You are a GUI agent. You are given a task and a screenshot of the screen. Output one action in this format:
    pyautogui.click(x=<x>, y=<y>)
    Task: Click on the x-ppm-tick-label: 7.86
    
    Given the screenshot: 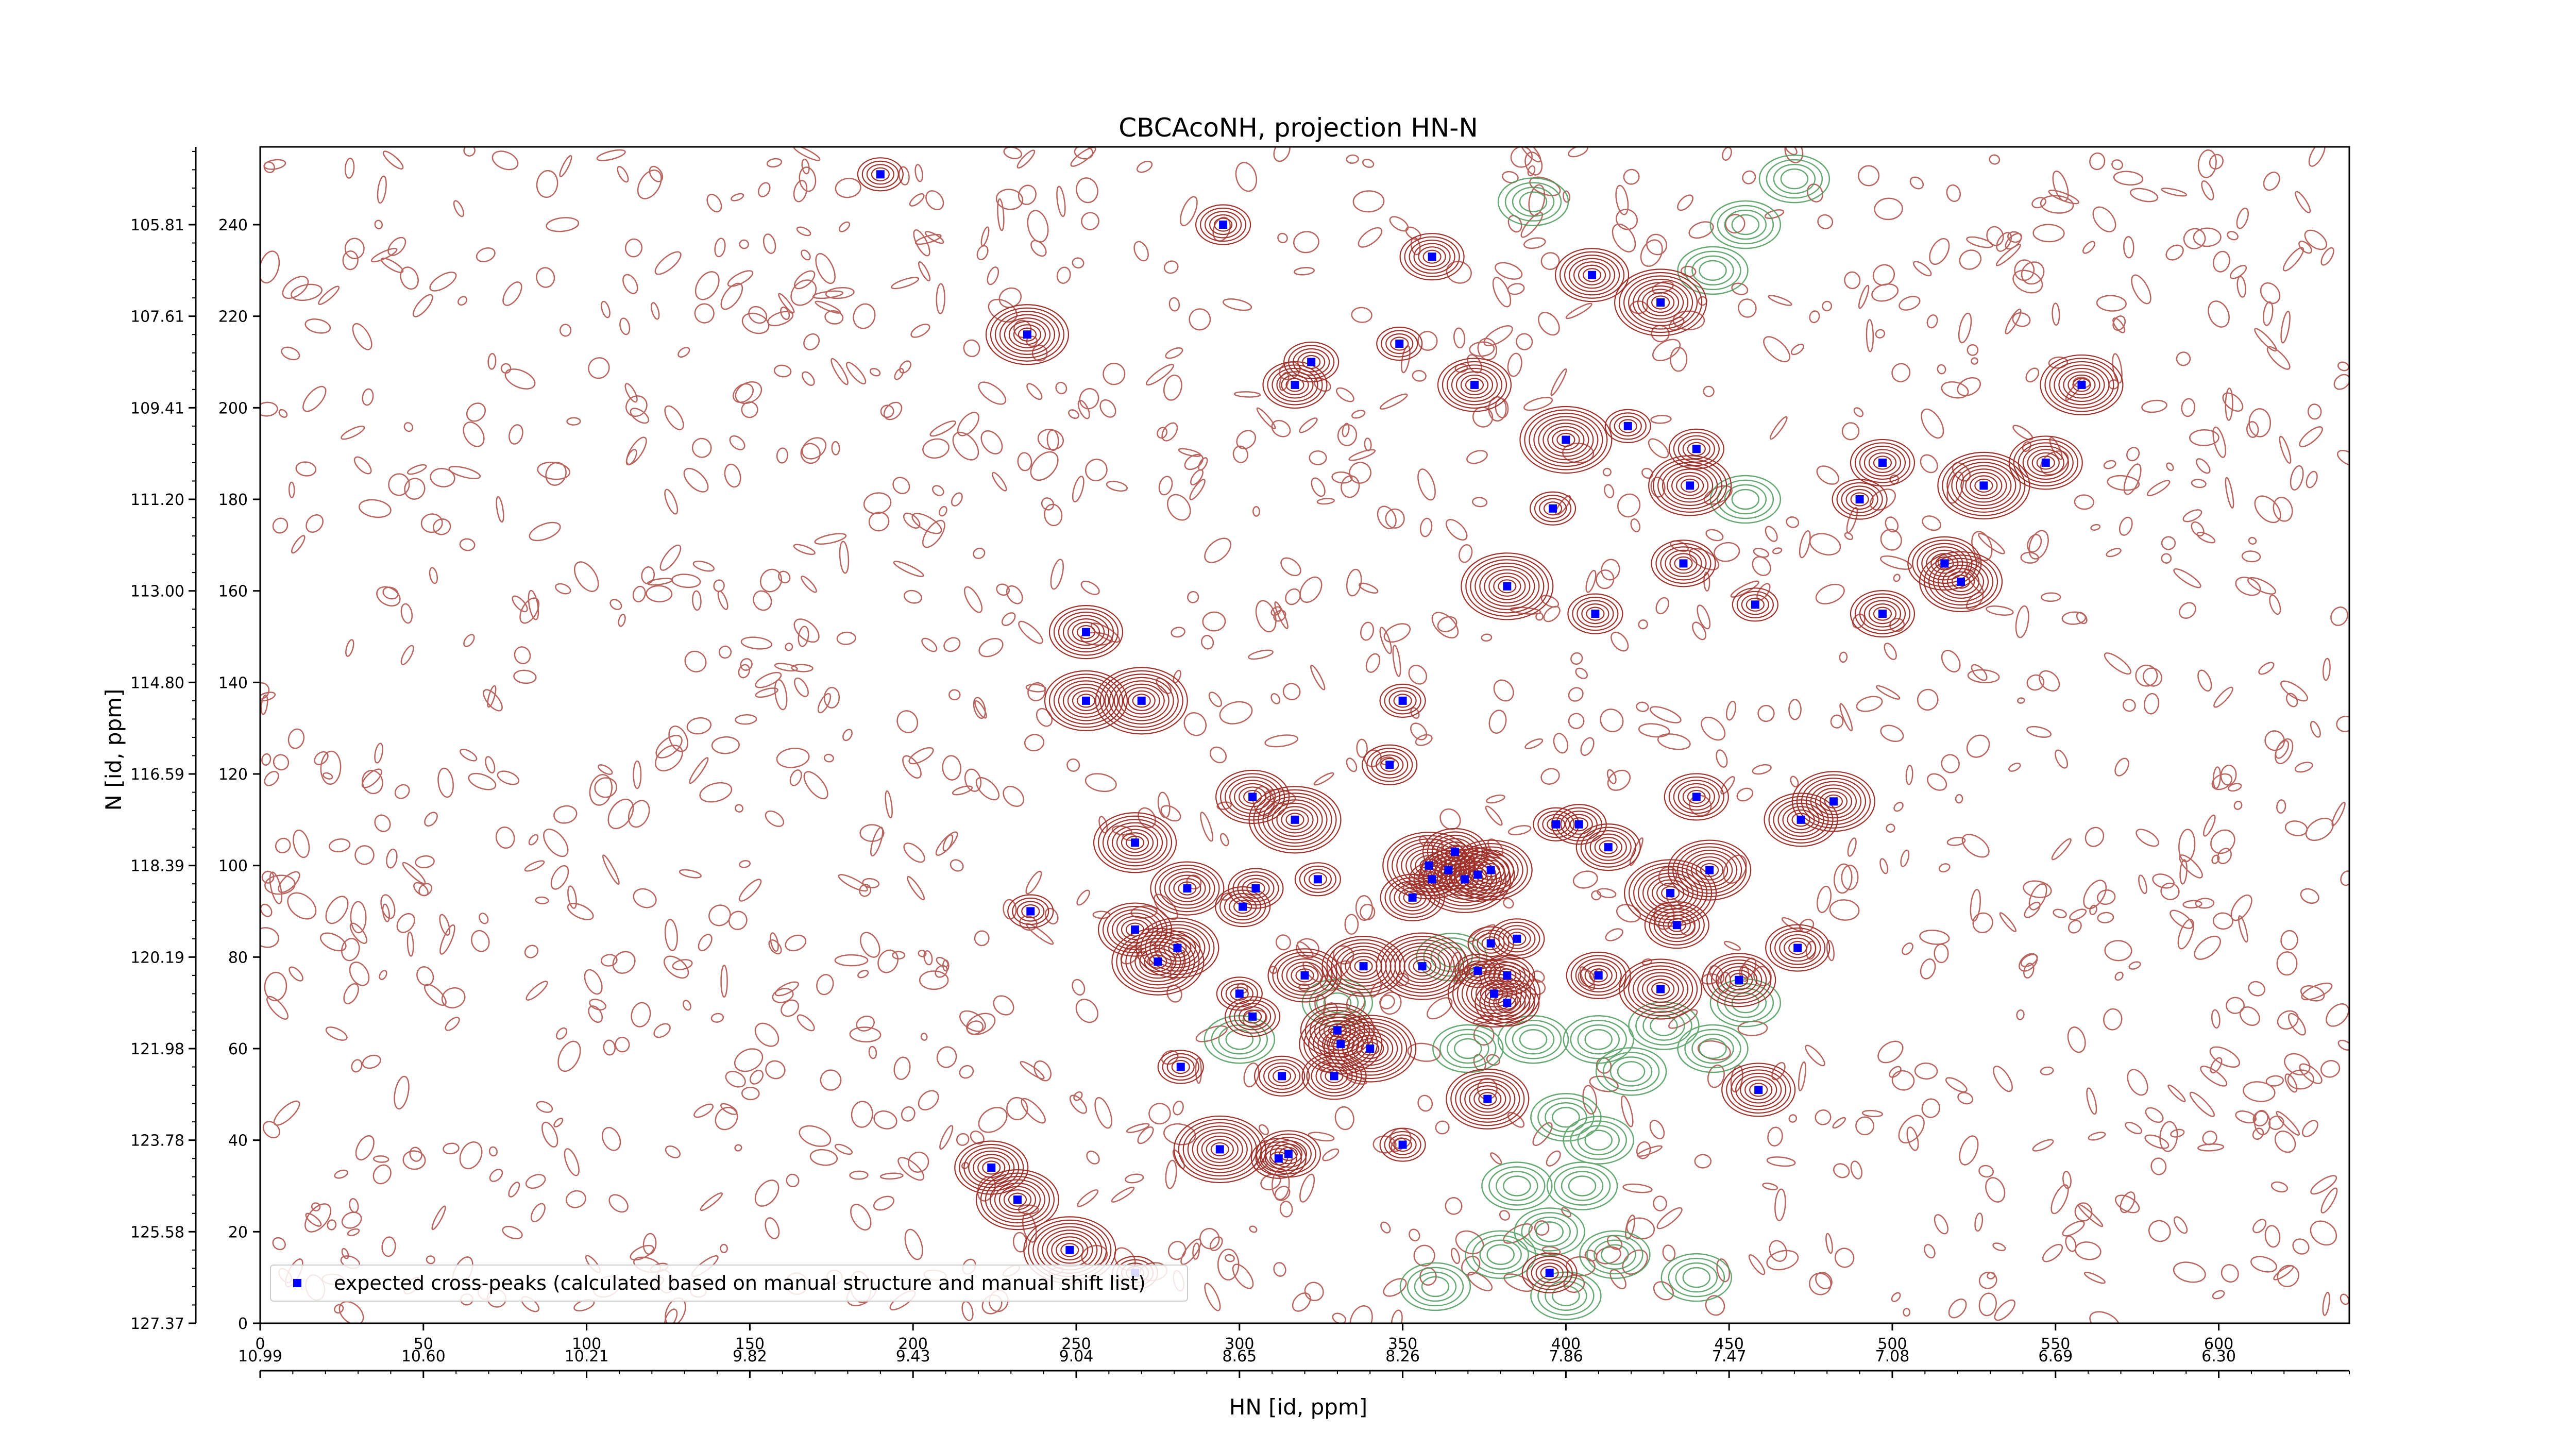 What is the action you would take?
    pyautogui.click(x=1566, y=1356)
    